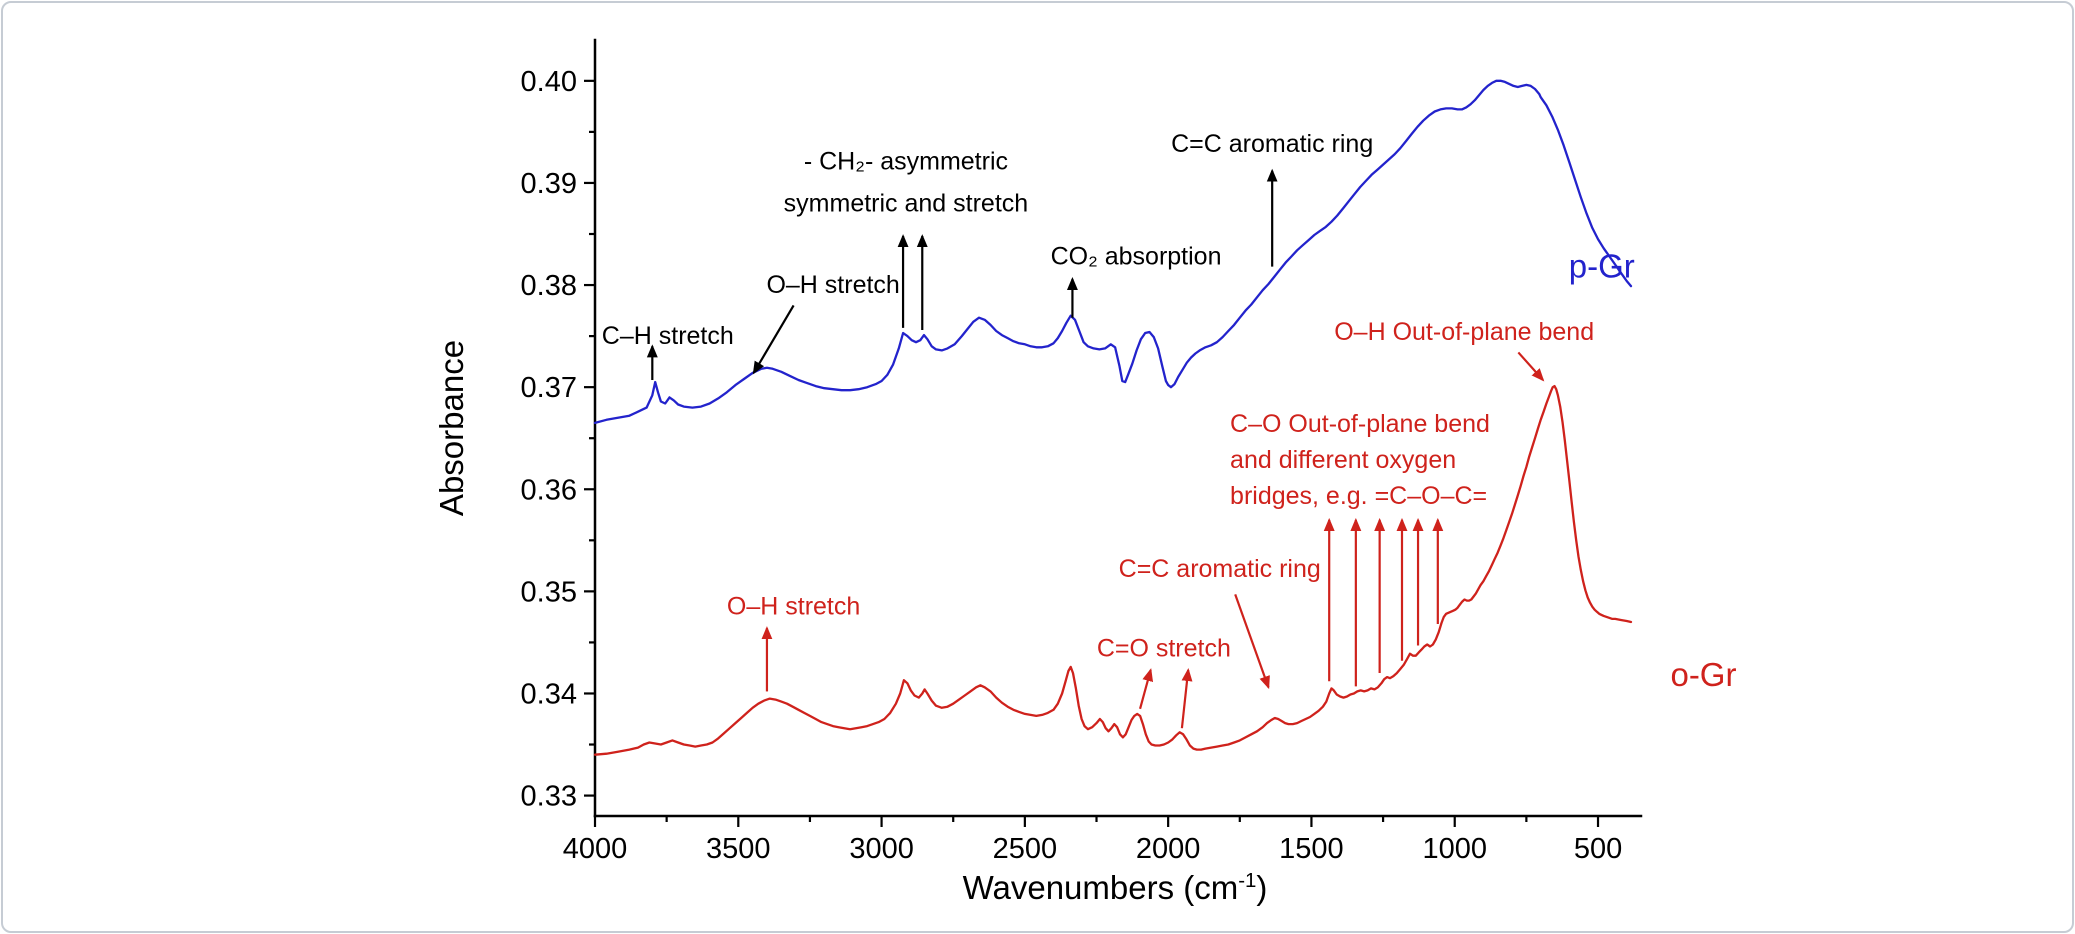 The height and width of the screenshot is (934, 2075). I want to click on curve-label-o-gr: o-Gr, so click(1703, 674).